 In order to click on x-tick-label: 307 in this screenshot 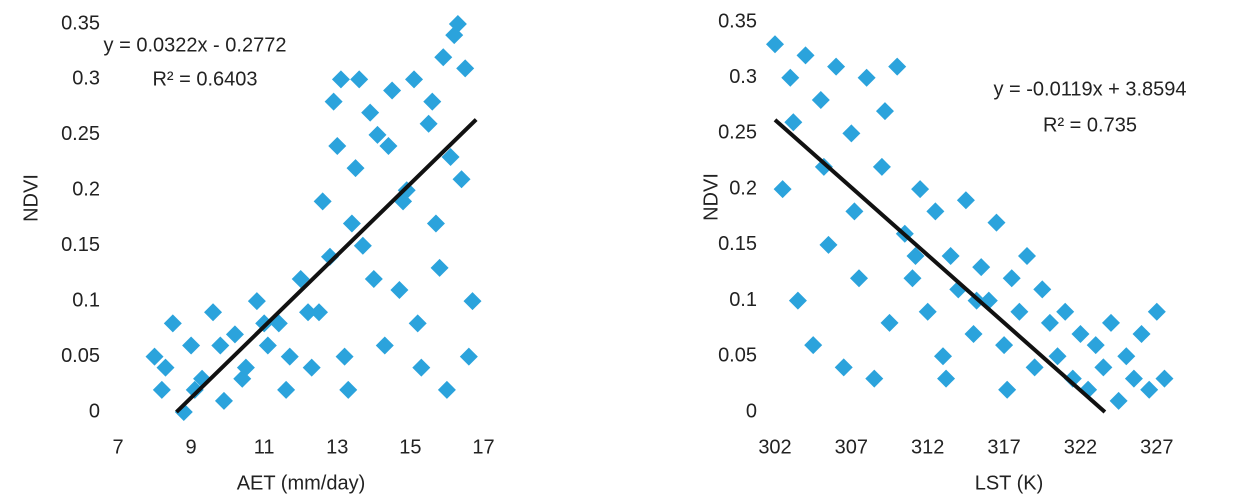, I will do `click(851, 447)`.